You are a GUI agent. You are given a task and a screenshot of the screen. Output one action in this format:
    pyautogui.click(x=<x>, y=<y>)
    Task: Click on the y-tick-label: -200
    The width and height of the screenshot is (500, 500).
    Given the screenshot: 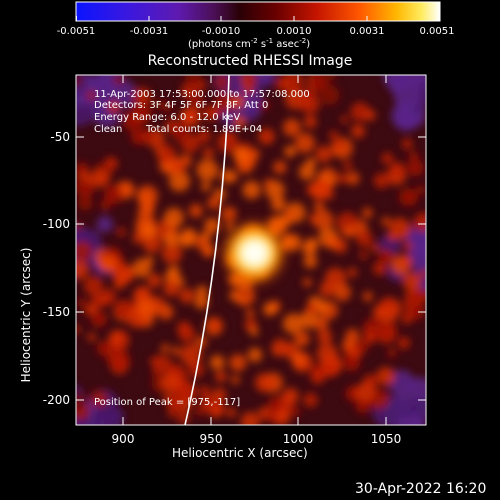 What is the action you would take?
    pyautogui.click(x=56, y=400)
    